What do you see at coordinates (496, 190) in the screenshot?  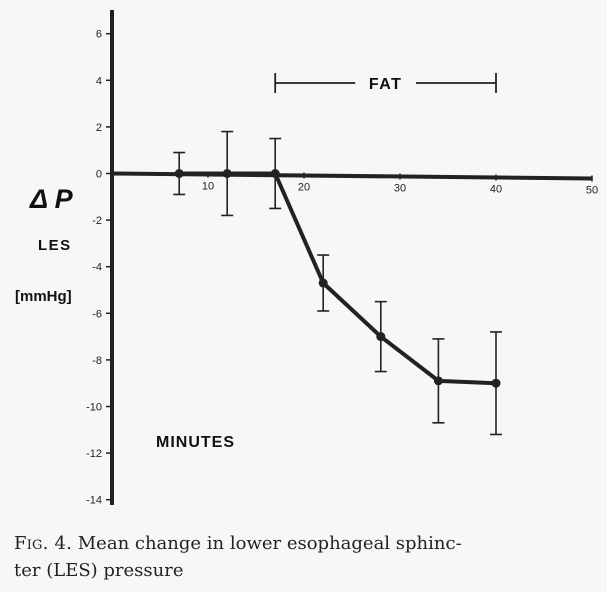 I see `x-tick-label: 40` at bounding box center [496, 190].